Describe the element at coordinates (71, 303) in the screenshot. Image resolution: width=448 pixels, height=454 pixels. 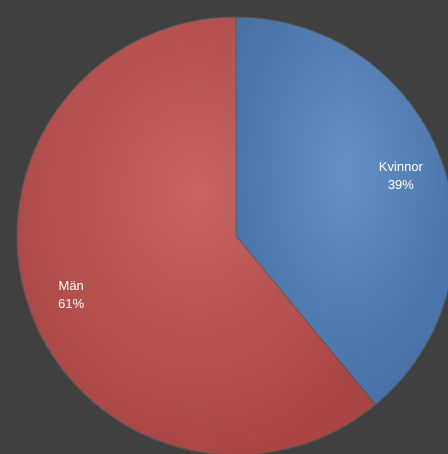
I see `slice-value-label: 61%` at that location.